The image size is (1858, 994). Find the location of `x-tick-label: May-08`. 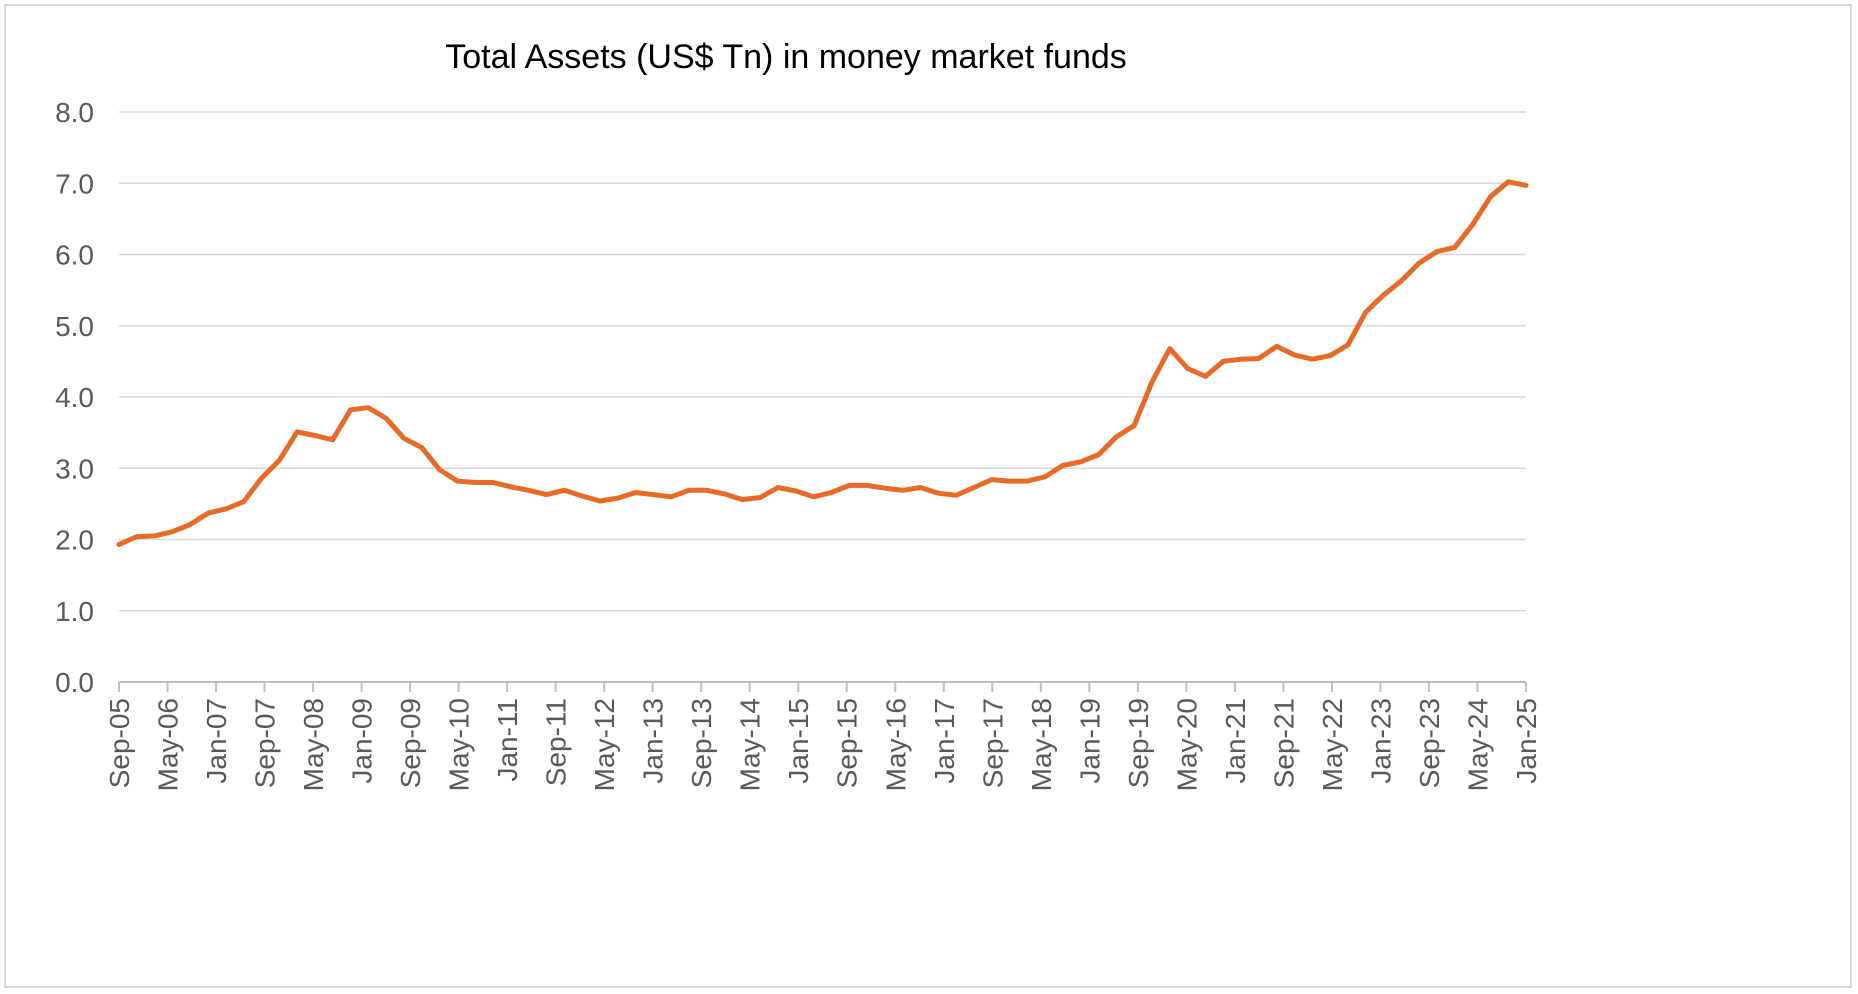

x-tick-label: May-08 is located at coordinates (313, 744).